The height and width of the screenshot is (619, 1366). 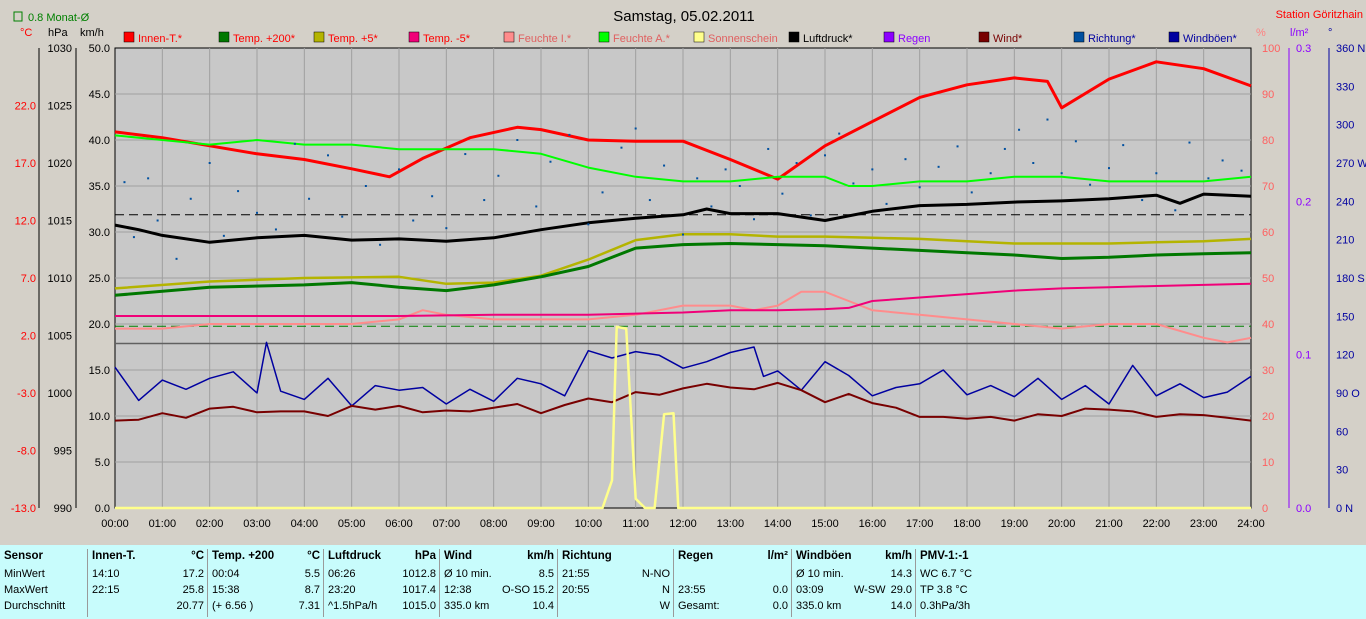 What do you see at coordinates (60, 107) in the screenshot?
I see `pressure-tick: 1025` at bounding box center [60, 107].